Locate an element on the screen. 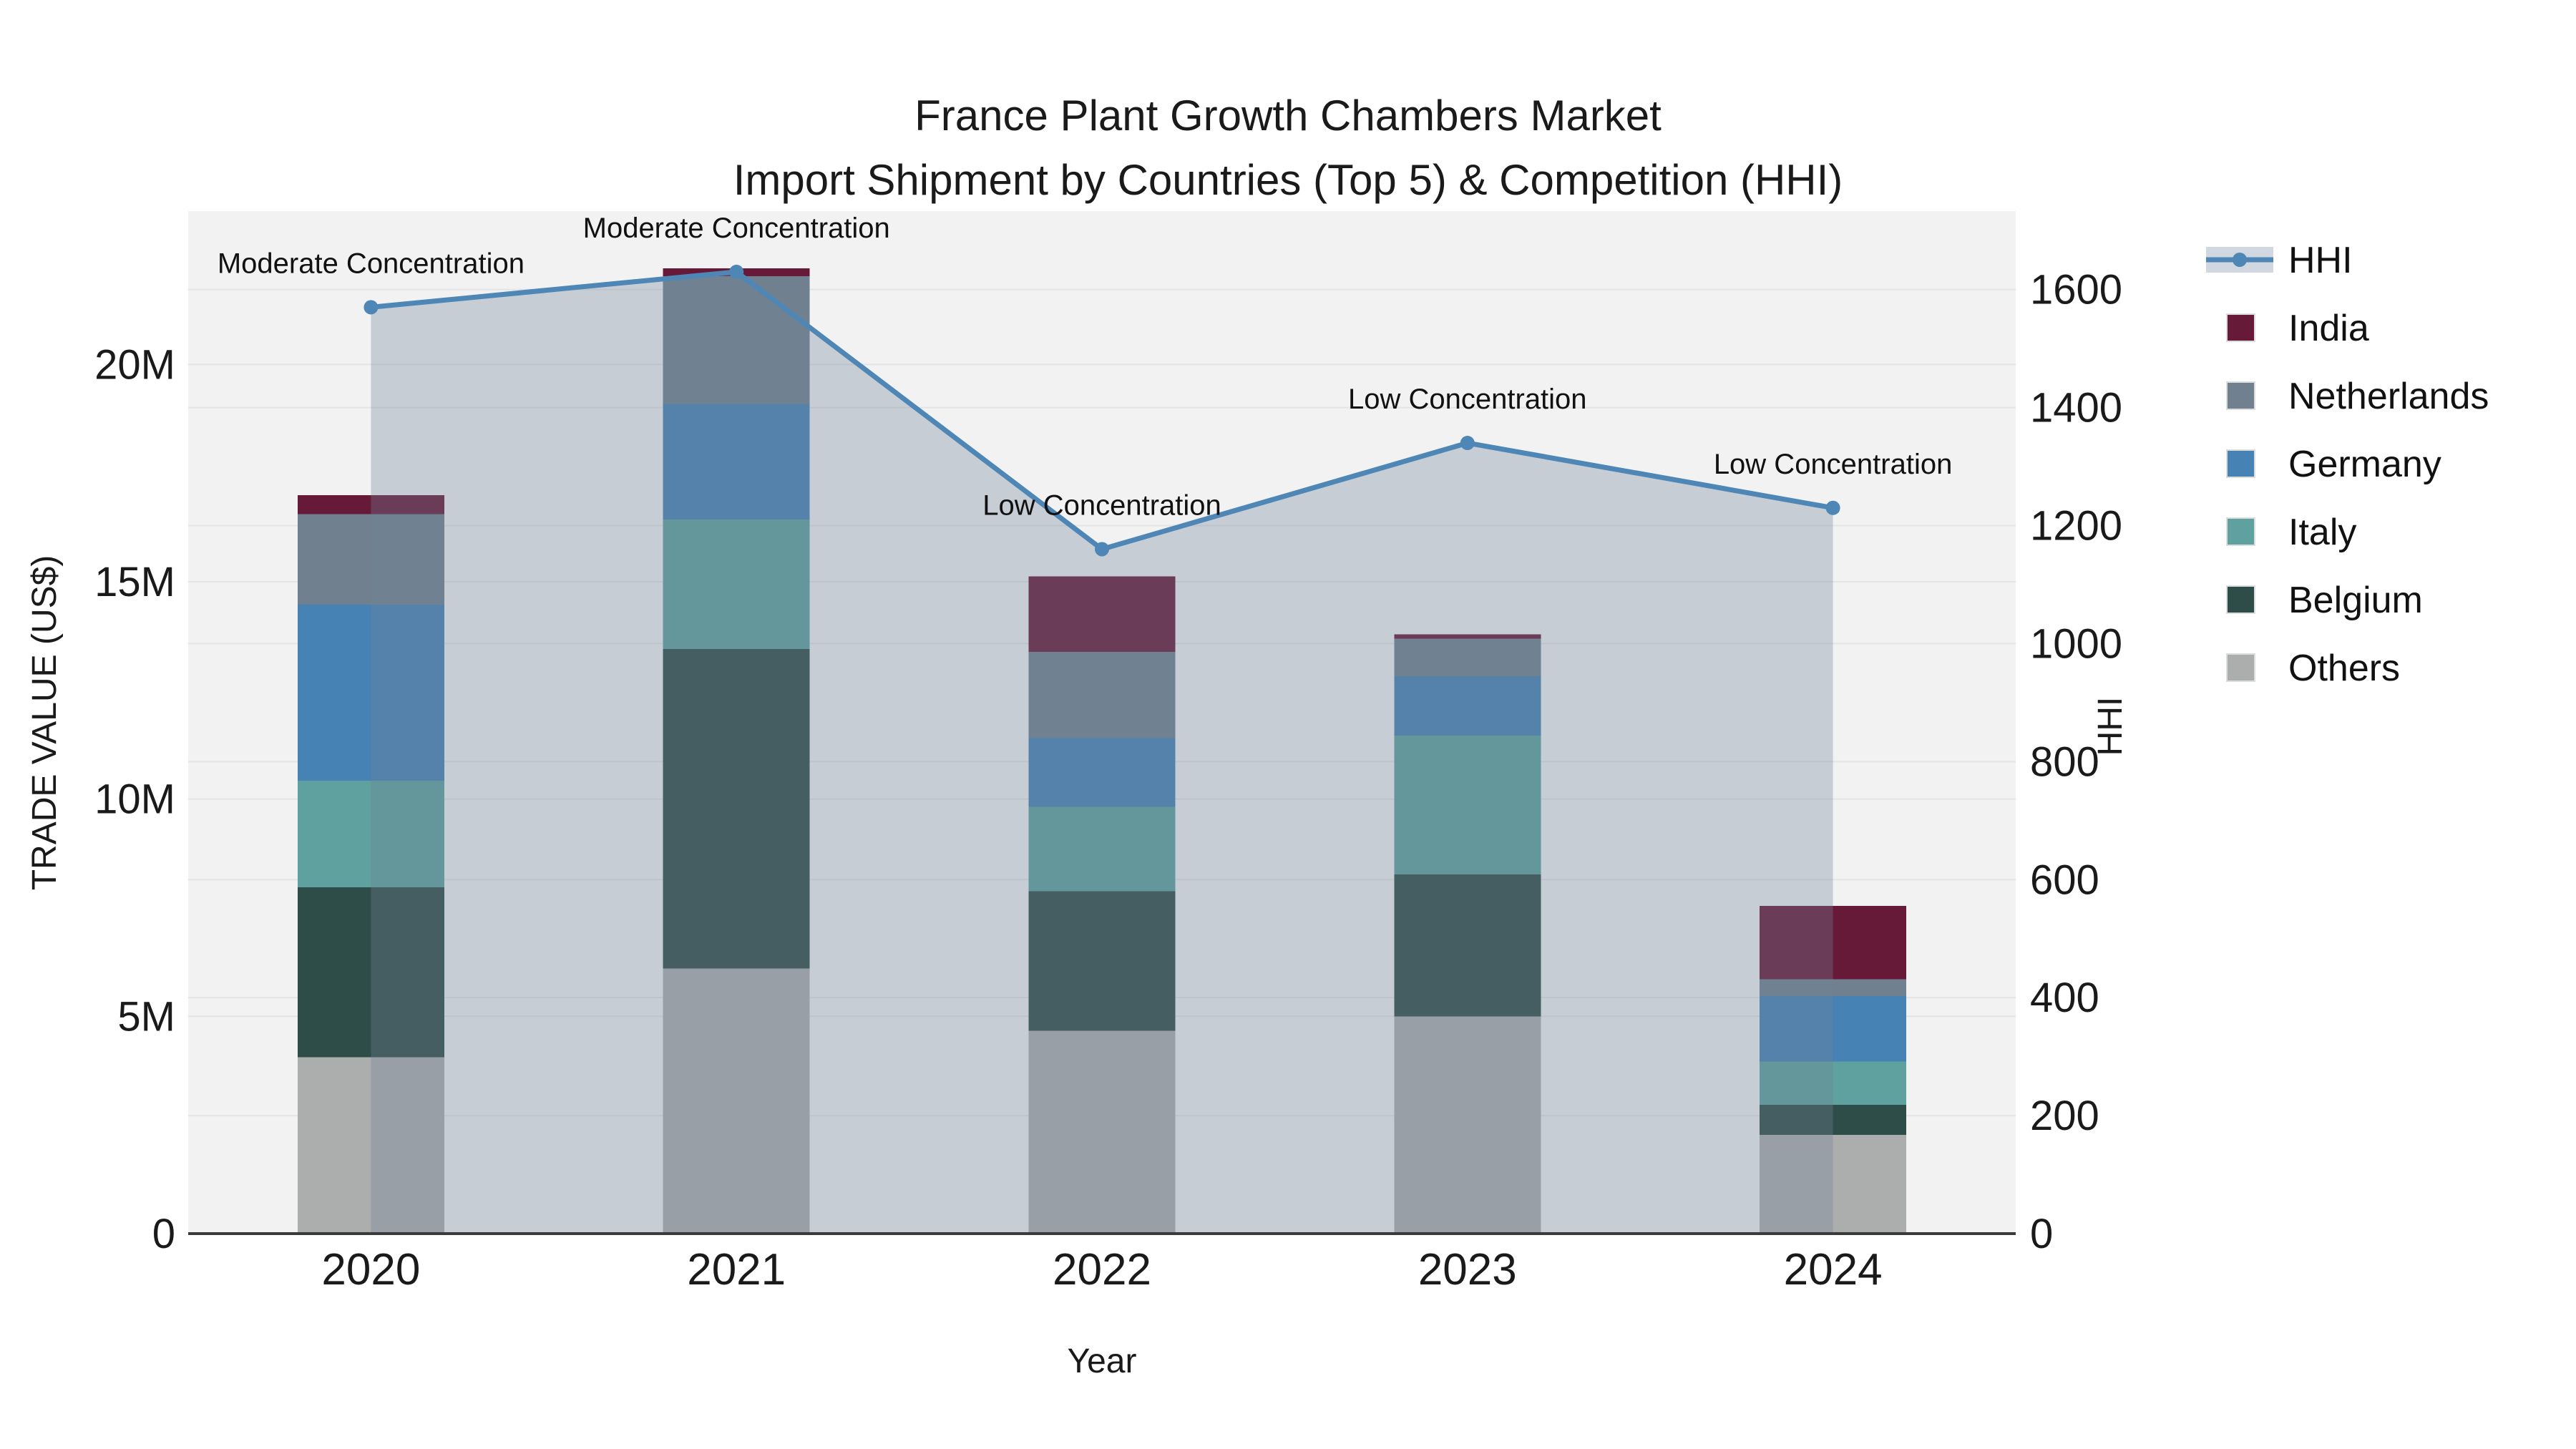 The height and width of the screenshot is (1449, 2576). bar-segment-netherlands-2020 is located at coordinates (370, 559).